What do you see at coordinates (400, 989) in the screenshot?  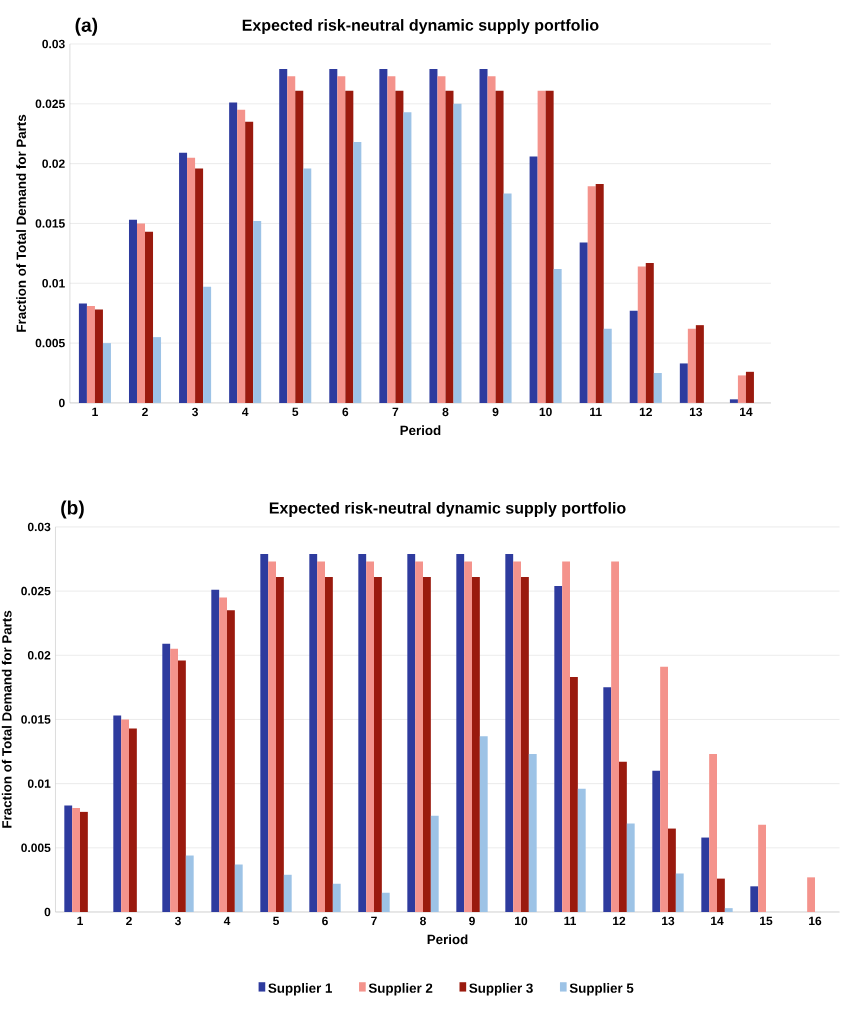 I see `legend-label: Supplier 2` at bounding box center [400, 989].